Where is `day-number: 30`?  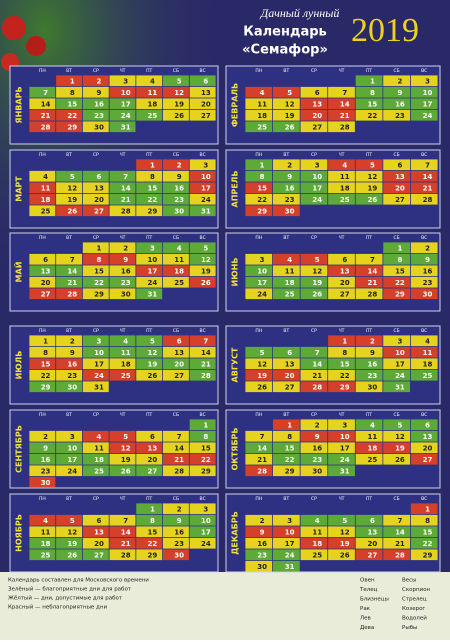
day-number: 30 is located at coordinates (179, 211).